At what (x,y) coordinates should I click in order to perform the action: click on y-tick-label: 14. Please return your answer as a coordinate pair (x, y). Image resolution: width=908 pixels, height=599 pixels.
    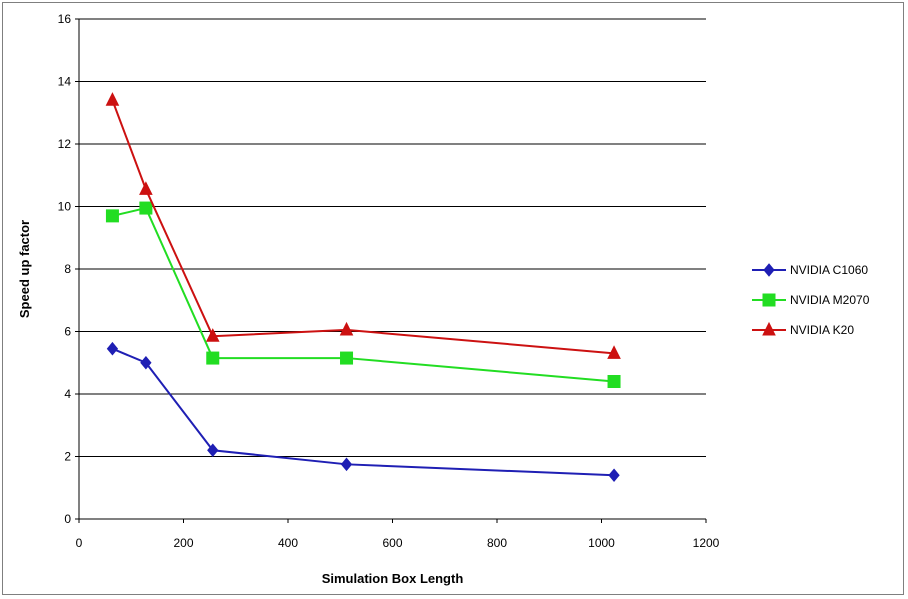
    Looking at the image, I should click on (65, 82).